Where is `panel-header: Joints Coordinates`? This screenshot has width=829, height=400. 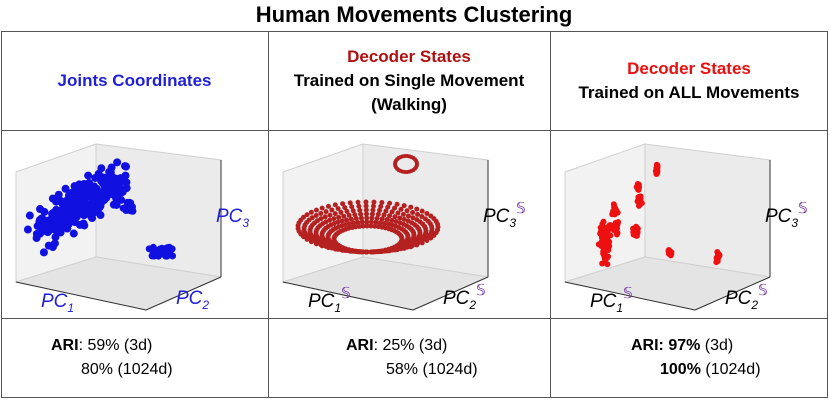
panel-header: Joints Coordinates is located at coordinates (135, 80).